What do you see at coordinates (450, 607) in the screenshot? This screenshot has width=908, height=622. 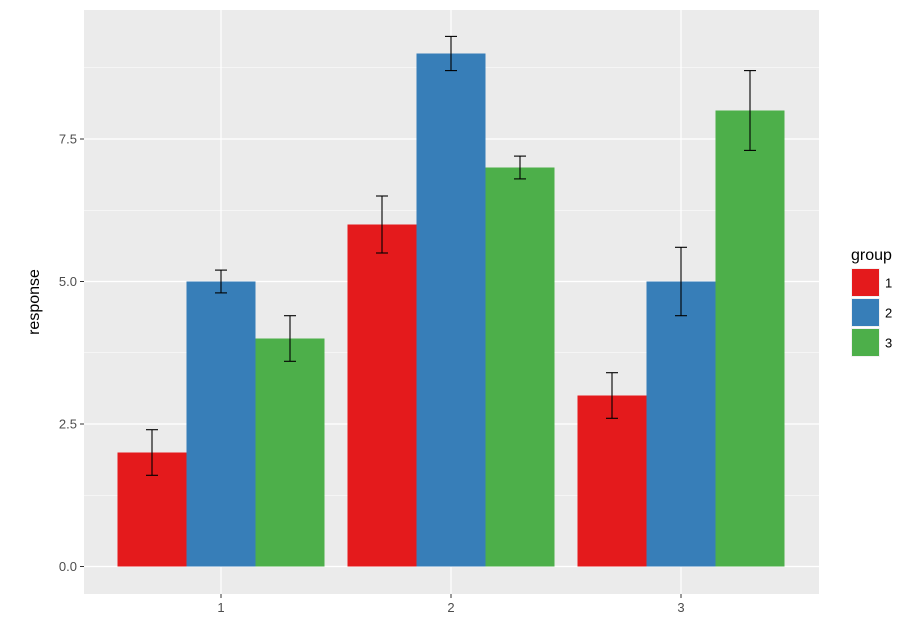 I see `x-tick-label: 2` at bounding box center [450, 607].